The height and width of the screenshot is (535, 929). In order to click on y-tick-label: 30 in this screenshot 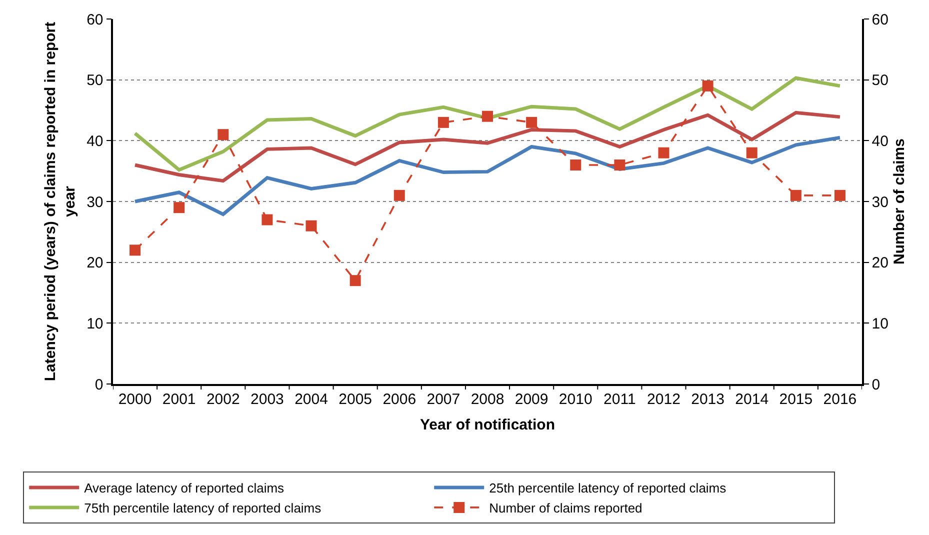, I will do `click(95, 202)`.